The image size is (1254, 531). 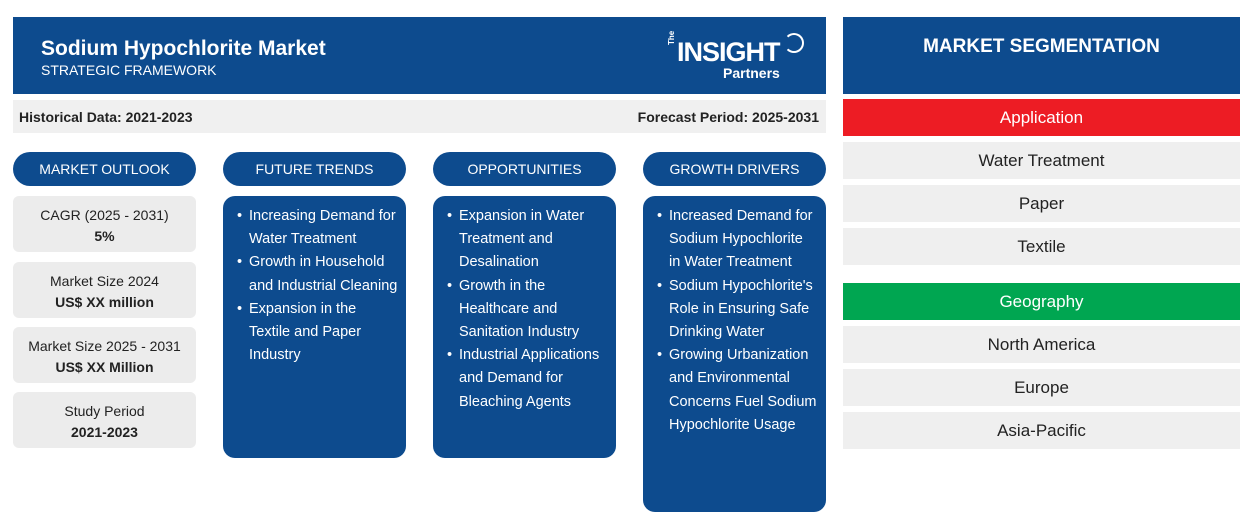 I want to click on insight-partners-logo: The INSIGHT Partners, so click(x=737, y=57).